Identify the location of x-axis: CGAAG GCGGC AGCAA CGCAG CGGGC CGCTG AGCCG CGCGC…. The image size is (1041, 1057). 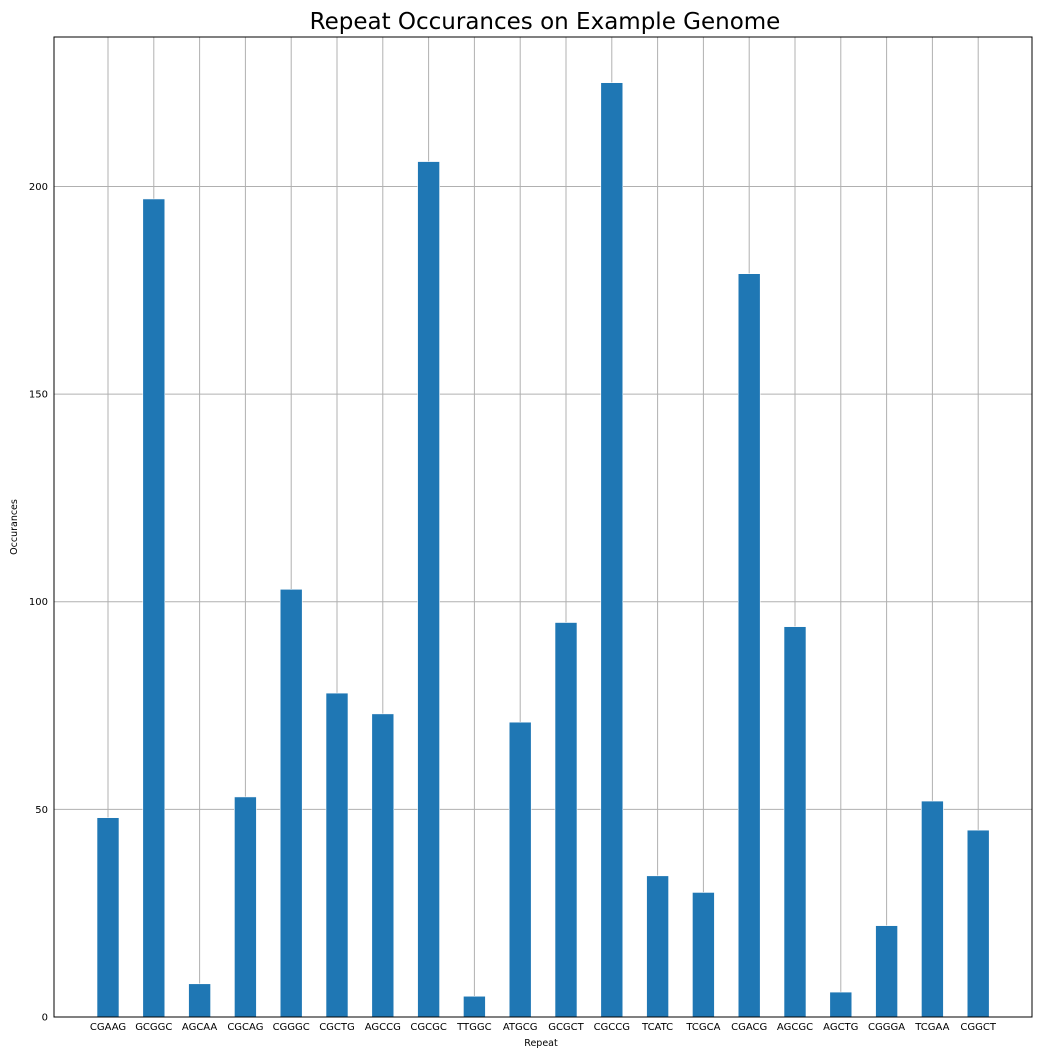
(543, 1027).